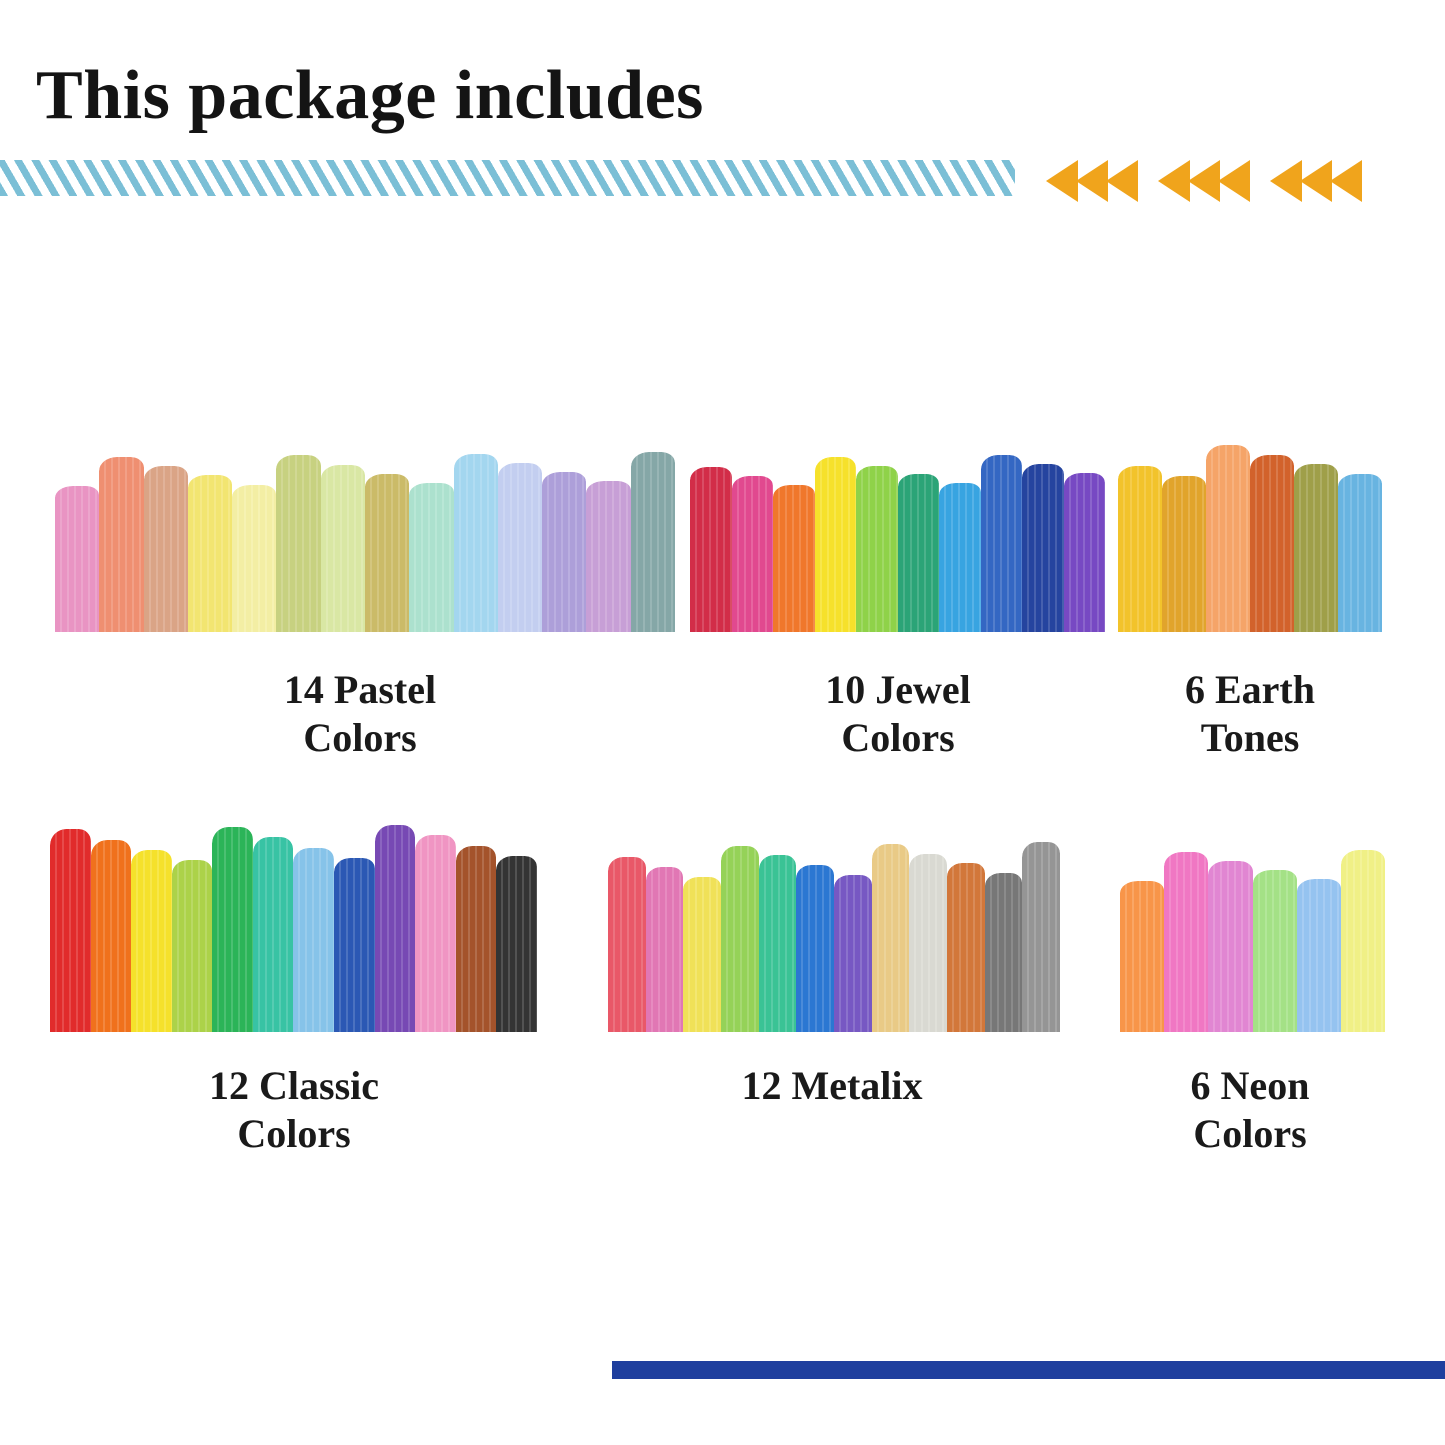 This screenshot has width=1445, height=1445. Describe the element at coordinates (360, 714) in the screenshot. I see `group-label-pastel: 14 Pastel Colors` at that location.